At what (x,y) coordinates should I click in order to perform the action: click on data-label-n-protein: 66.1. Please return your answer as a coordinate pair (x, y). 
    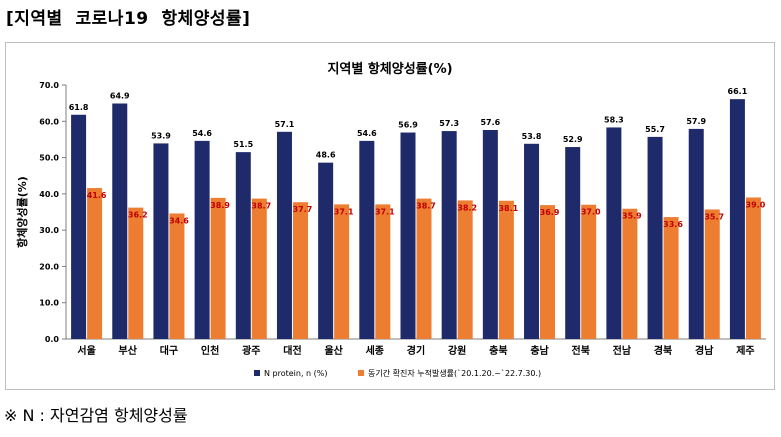
    Looking at the image, I should click on (738, 91).